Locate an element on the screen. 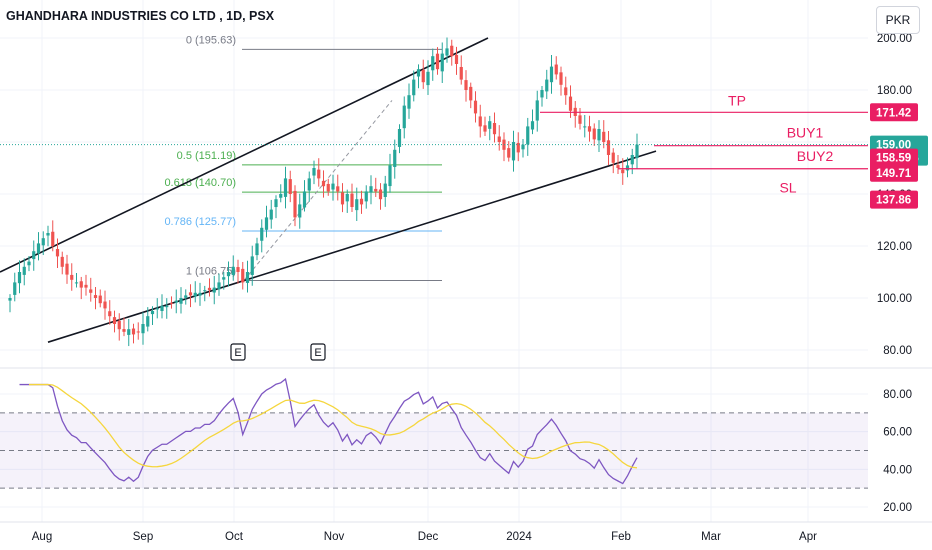 Image resolution: width=932 pixels, height=550 pixels. fib-level-label: 0.618 (140.70) is located at coordinates (200, 183).